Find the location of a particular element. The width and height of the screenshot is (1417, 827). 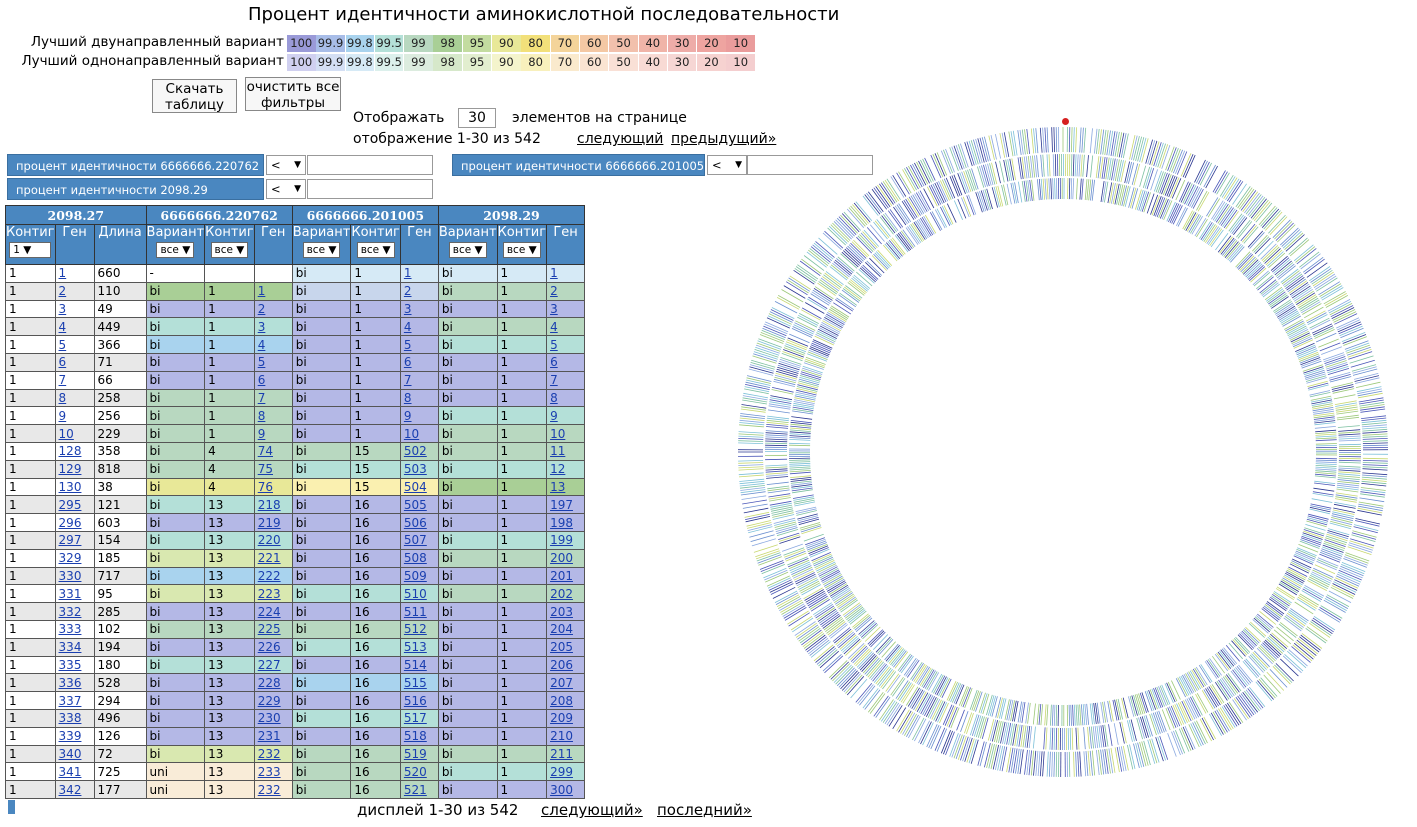

gene-link: 224 is located at coordinates (269, 611).